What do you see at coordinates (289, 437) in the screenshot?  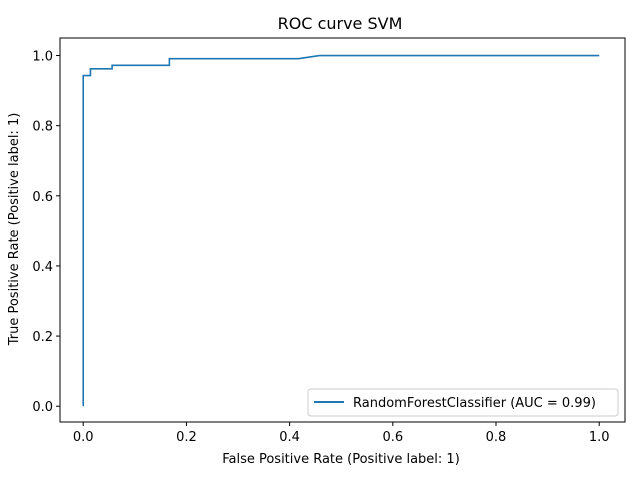 I see `x-tick-label: 0.4` at bounding box center [289, 437].